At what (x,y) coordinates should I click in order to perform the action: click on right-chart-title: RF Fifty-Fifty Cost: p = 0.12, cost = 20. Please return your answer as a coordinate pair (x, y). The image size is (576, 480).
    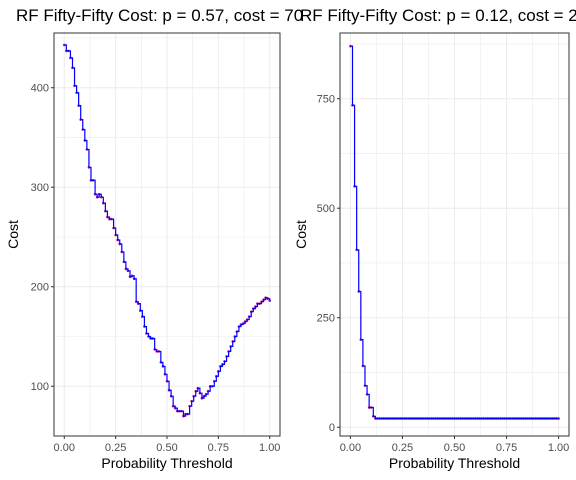
    Looking at the image, I should click on (438, 15).